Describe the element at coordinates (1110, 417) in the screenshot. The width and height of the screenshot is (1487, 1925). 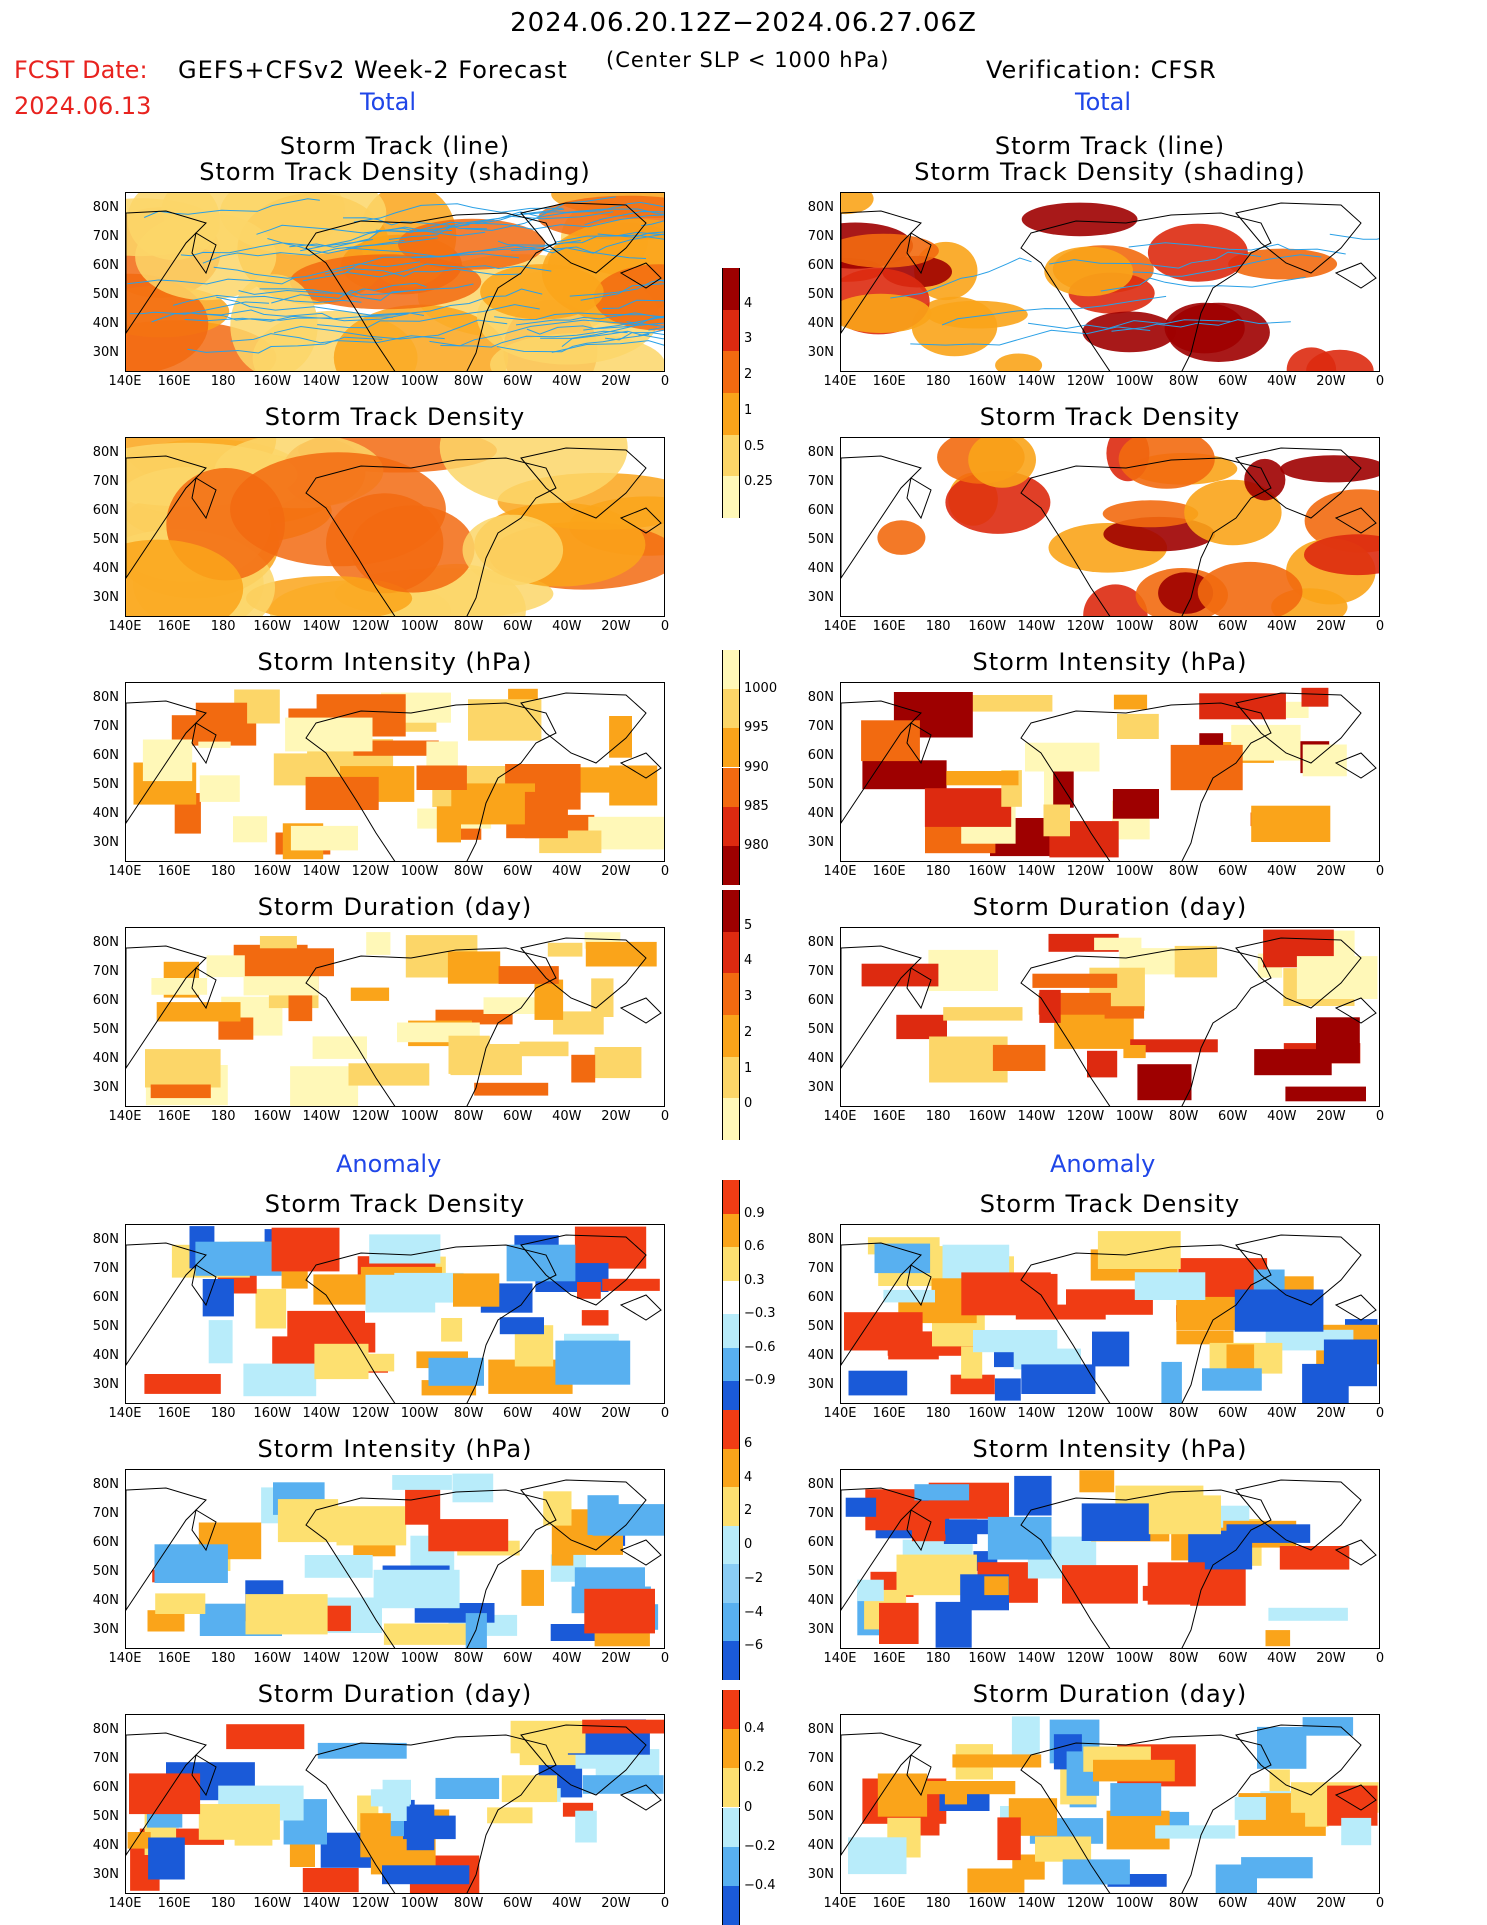
I see `title-density-right: Storm Track Density` at that location.